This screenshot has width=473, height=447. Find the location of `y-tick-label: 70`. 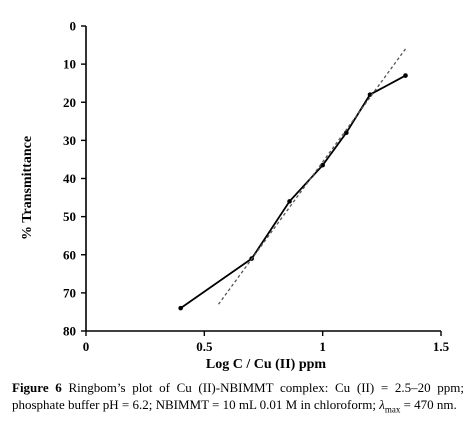

y-tick-label: 70 is located at coordinates (69, 292).